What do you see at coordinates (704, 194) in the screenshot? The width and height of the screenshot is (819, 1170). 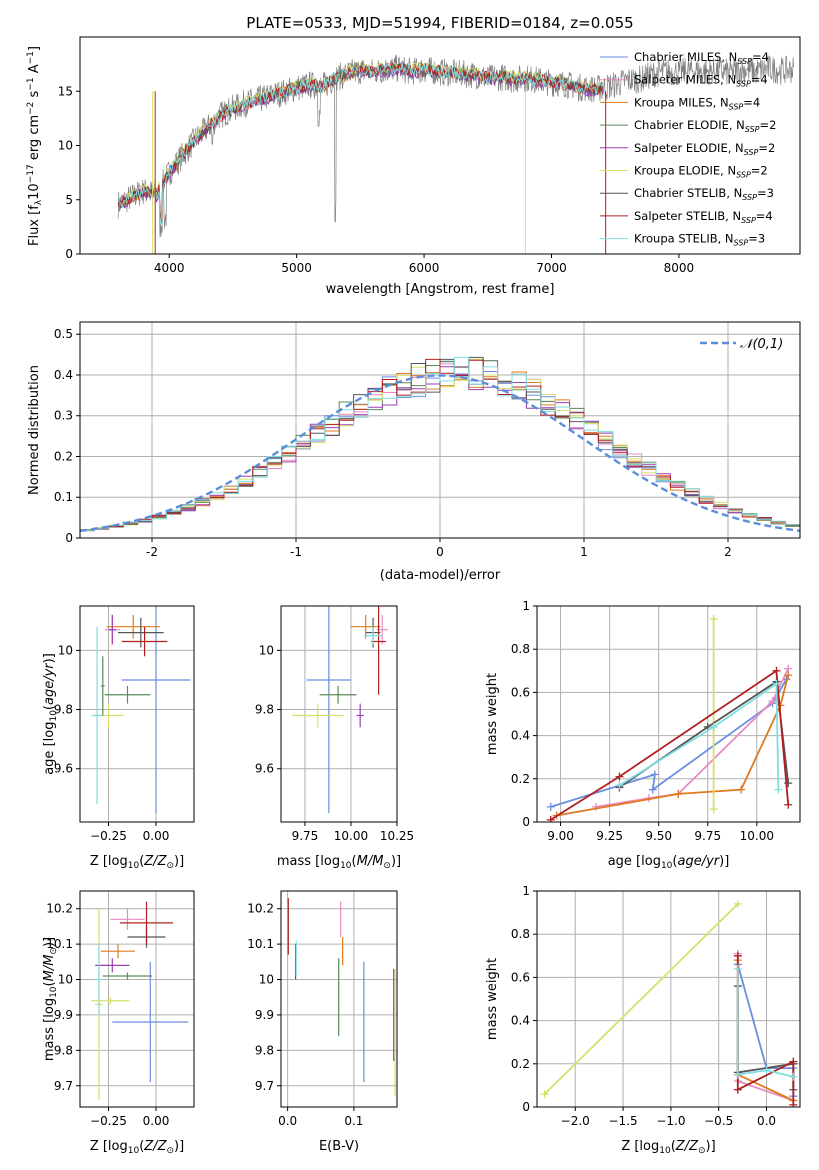 I see `legend-label: Chabrier STELIB, NSSP=3` at bounding box center [704, 194].